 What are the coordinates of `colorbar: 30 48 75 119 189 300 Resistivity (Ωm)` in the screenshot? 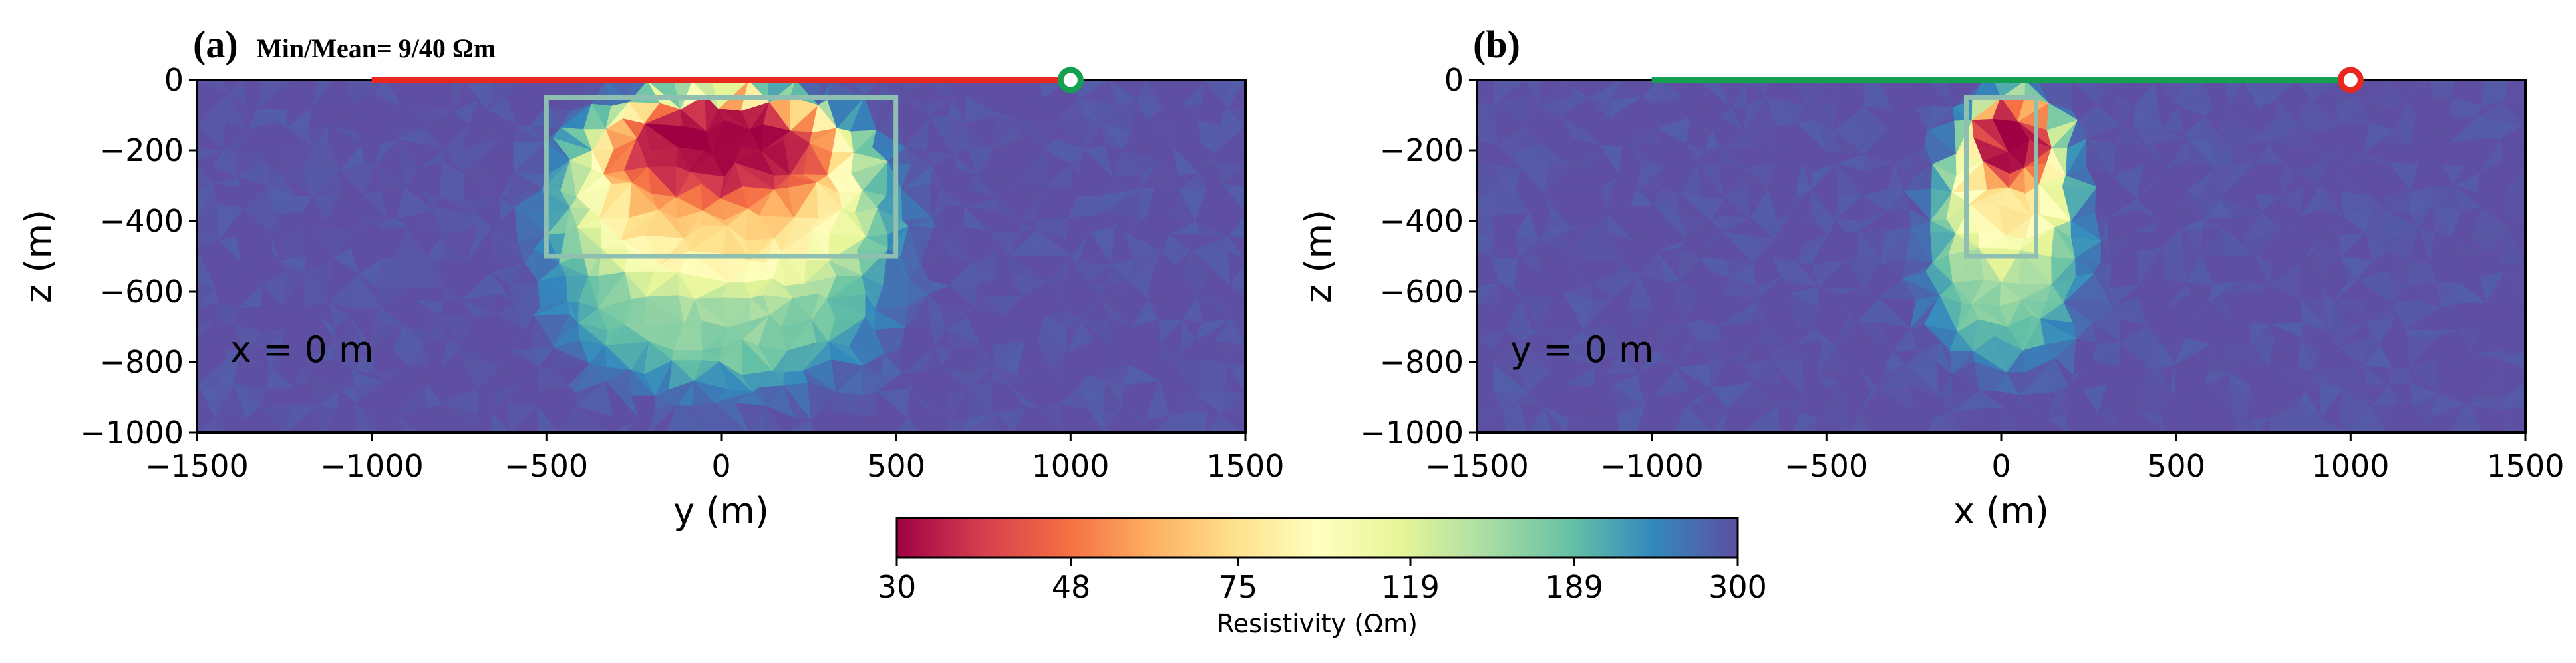 It's located at (1322, 577).